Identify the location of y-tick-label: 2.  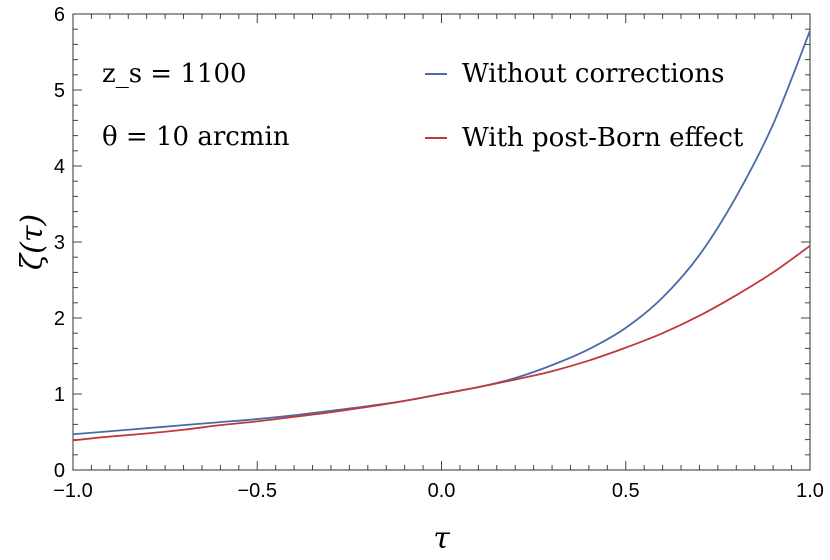
(59, 319).